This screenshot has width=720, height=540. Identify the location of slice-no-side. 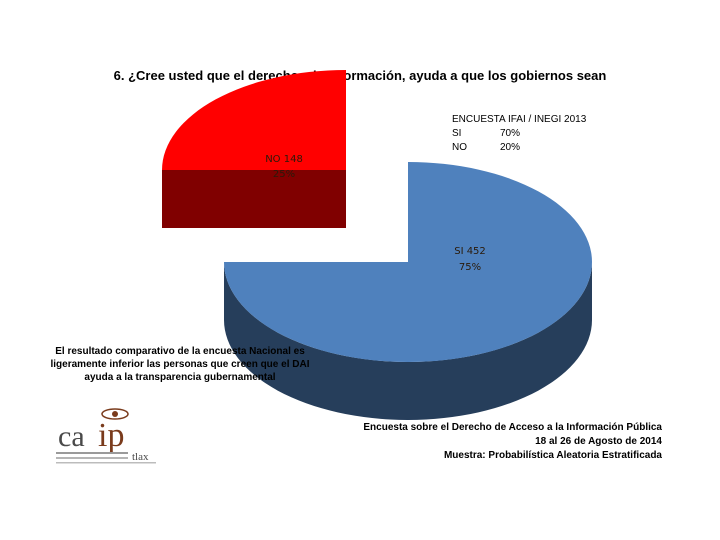
(254, 199).